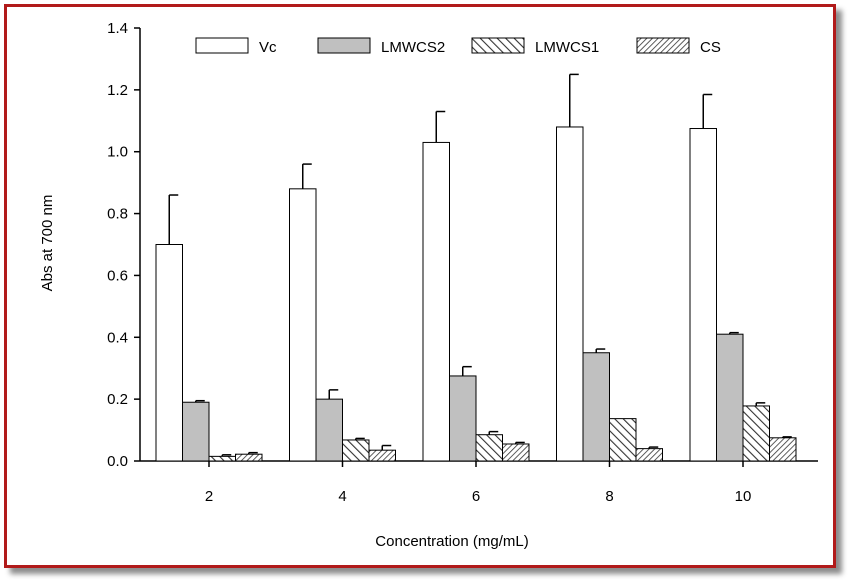 The width and height of the screenshot is (848, 581). Describe the element at coordinates (117, 152) in the screenshot. I see `y-tick-label: 1.0` at that location.